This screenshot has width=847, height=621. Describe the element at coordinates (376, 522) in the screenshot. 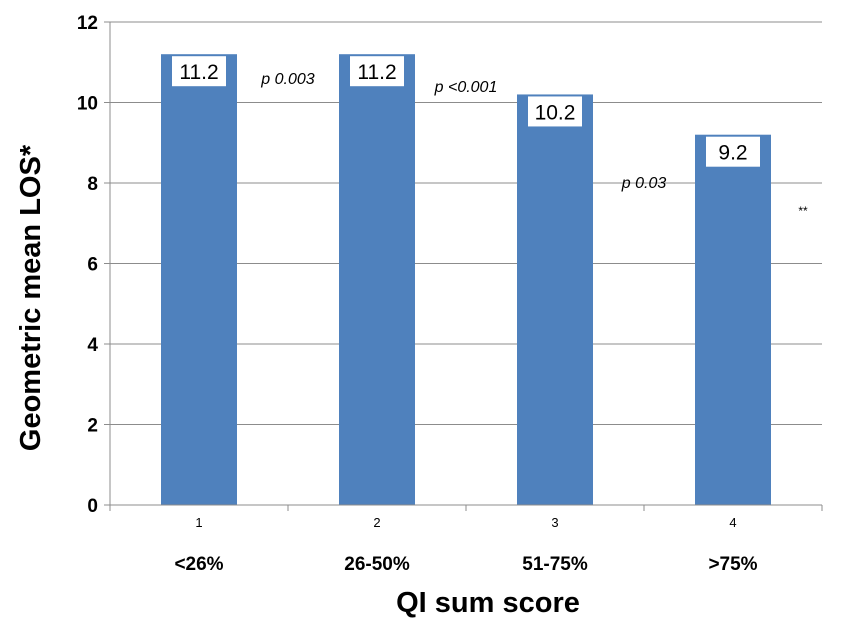

I see `x-tick-label: 2` at that location.